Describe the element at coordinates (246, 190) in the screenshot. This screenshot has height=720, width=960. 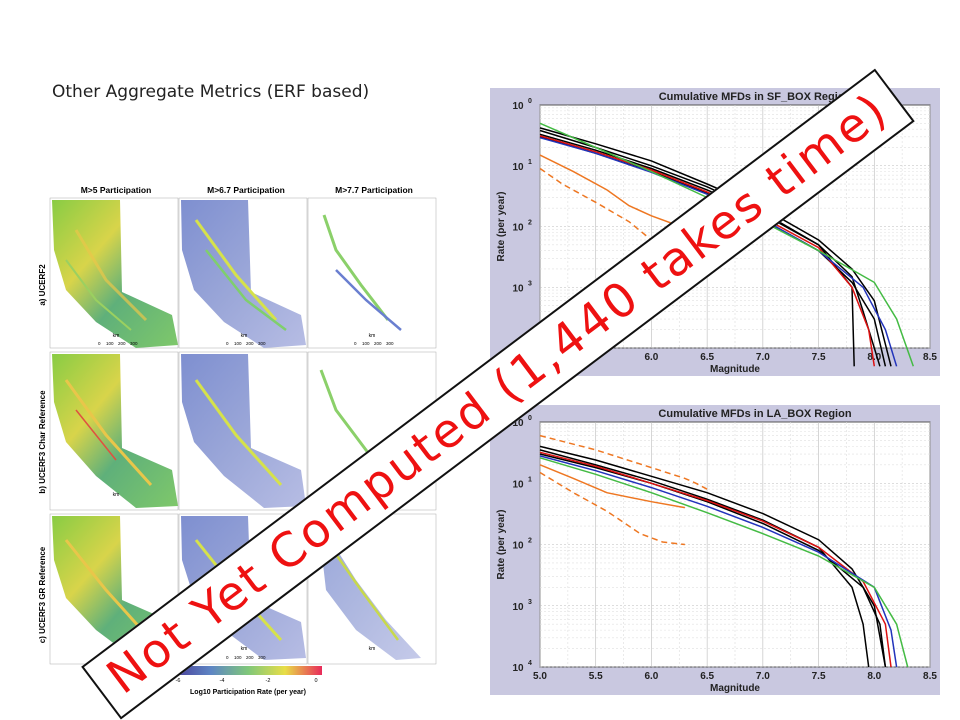
I see `map-column-title-m67: M>6.7 Participation` at that location.